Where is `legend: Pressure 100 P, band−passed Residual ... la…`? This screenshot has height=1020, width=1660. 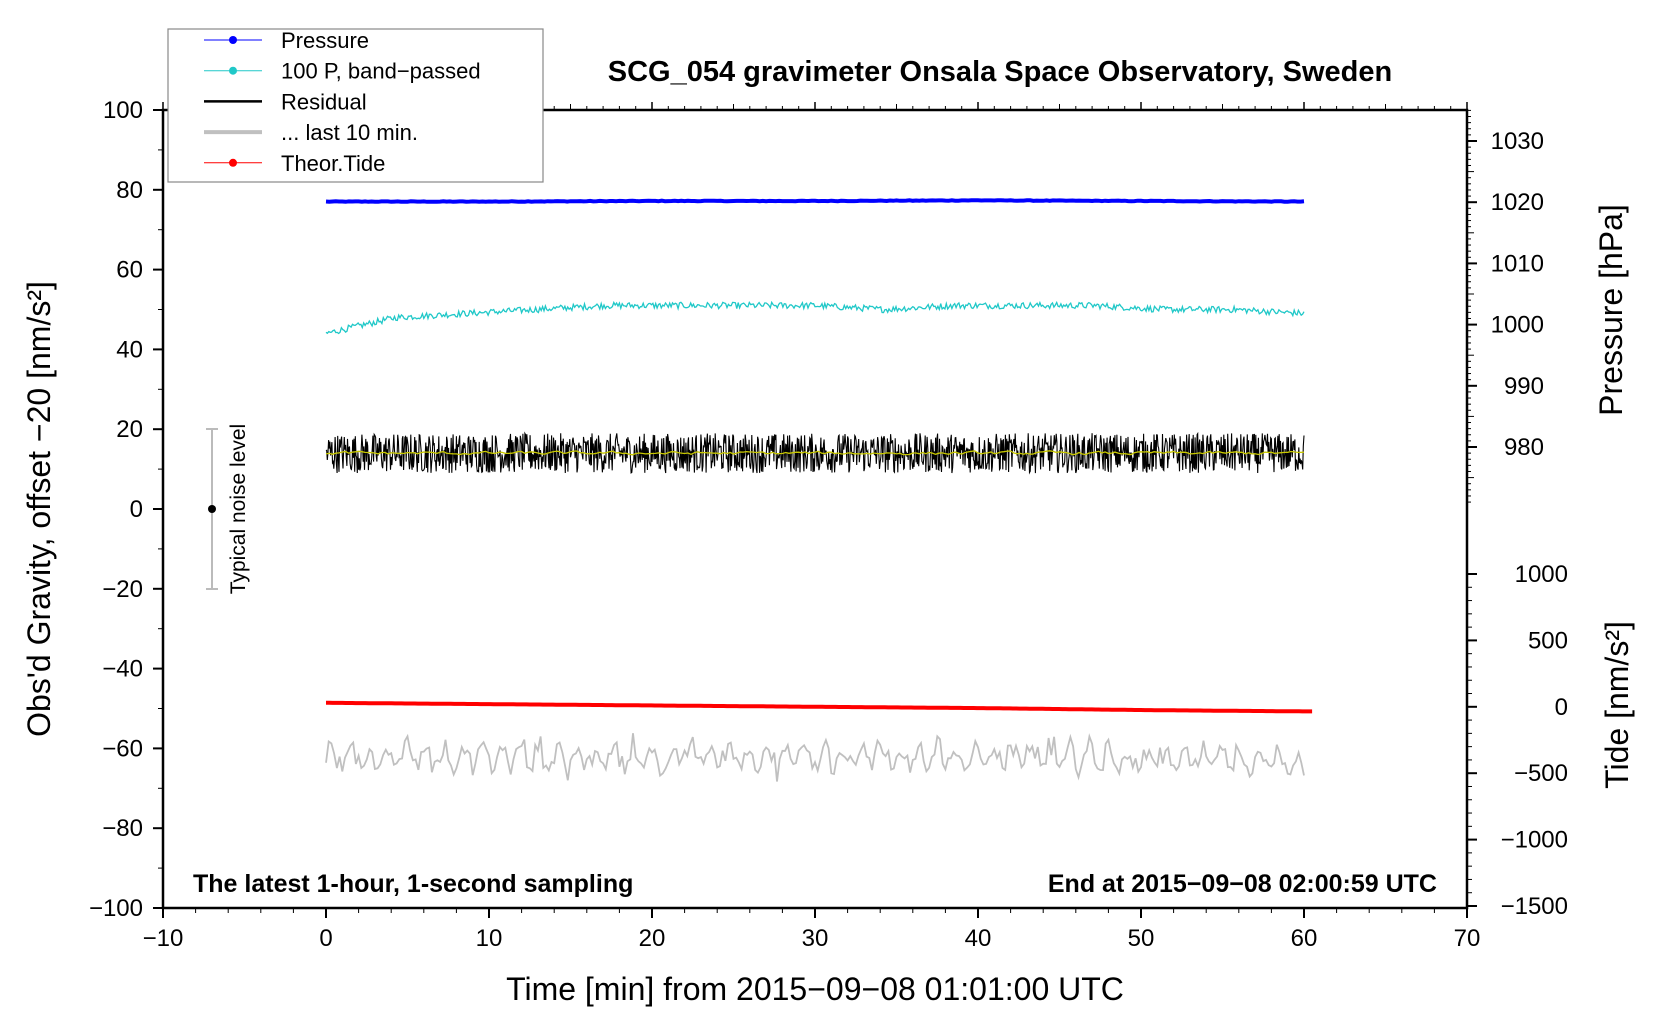 legend: Pressure 100 P, band−passed Residual ... la… is located at coordinates (355, 105).